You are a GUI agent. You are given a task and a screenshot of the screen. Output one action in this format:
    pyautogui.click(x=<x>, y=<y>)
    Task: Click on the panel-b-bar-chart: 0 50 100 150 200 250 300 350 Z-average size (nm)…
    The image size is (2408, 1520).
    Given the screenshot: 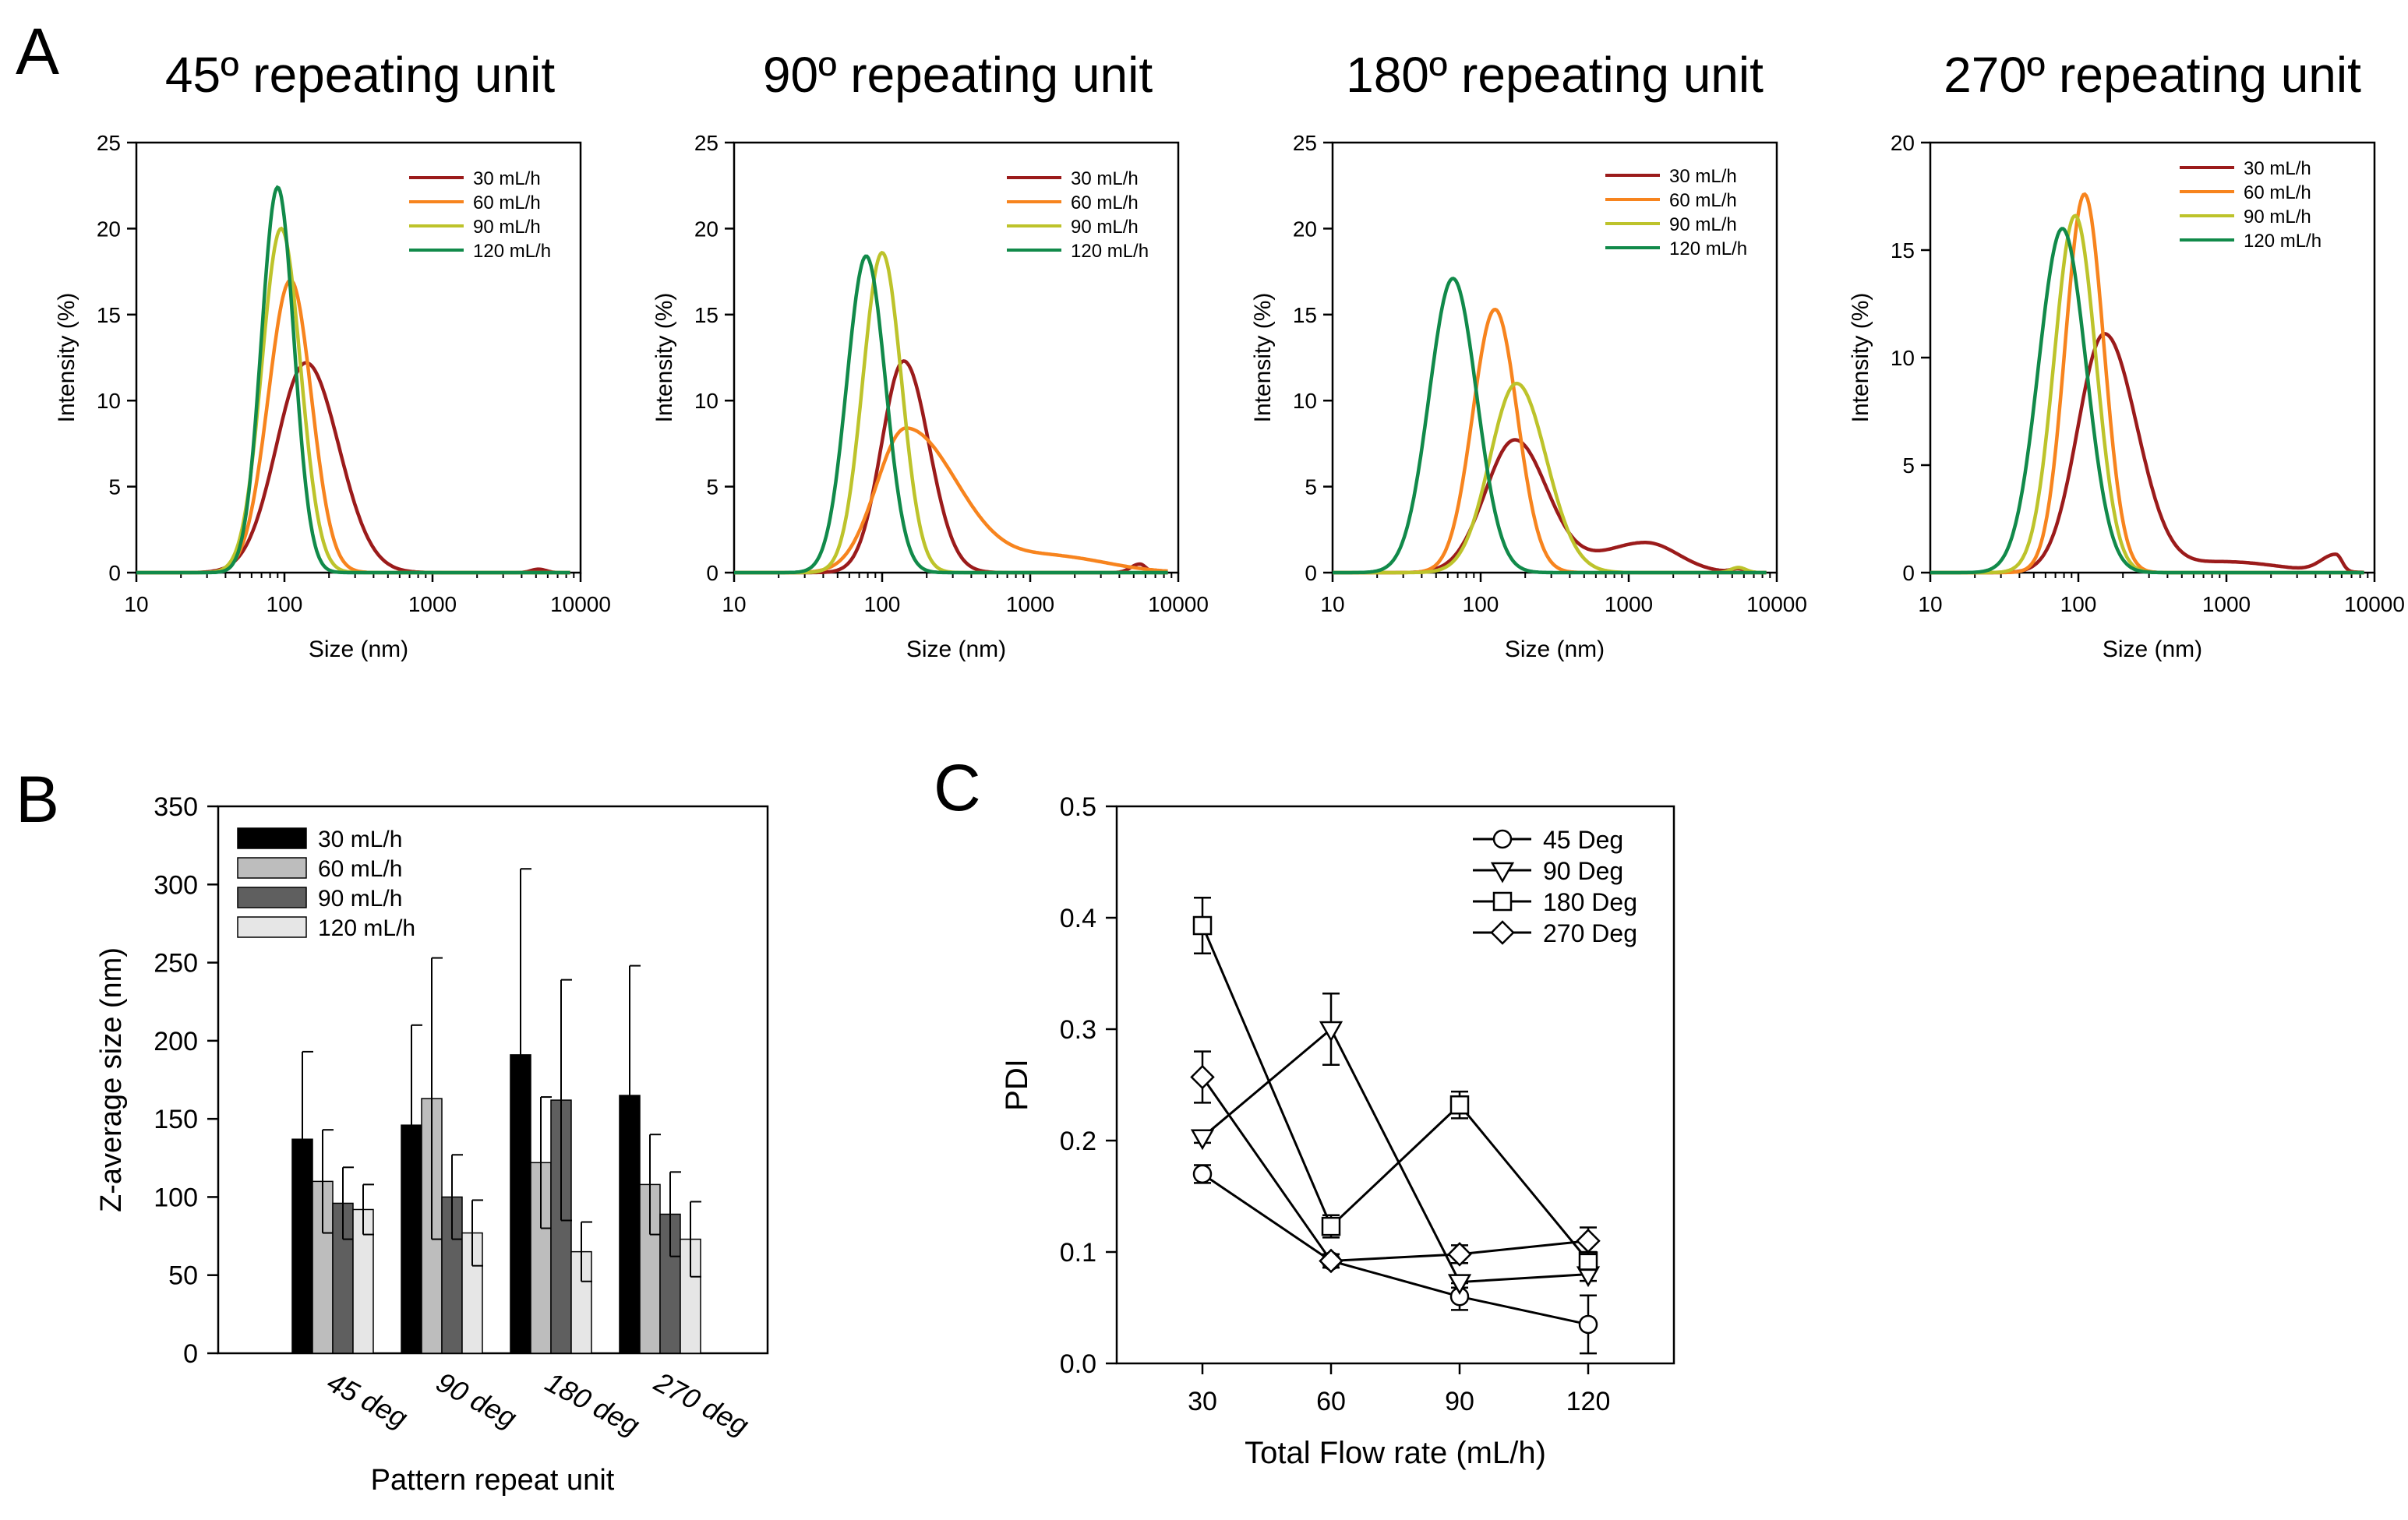 What is the action you would take?
    pyautogui.click(x=432, y=1144)
    